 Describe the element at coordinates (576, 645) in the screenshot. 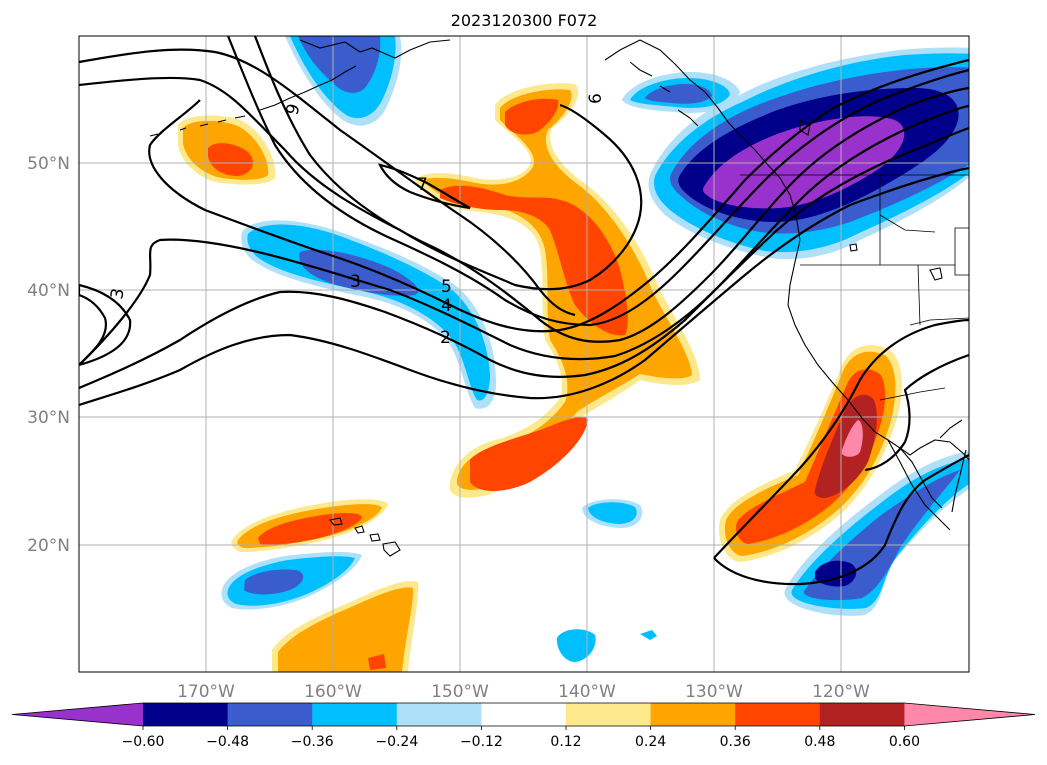

I see `small-neg-shade-b` at that location.